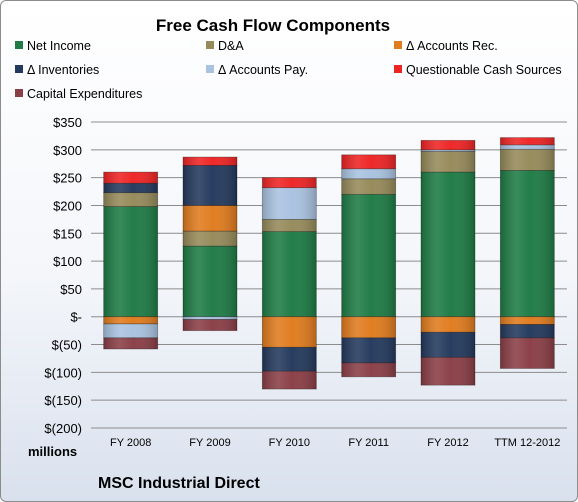 This screenshot has width=578, height=502. Describe the element at coordinates (59, 46) in the screenshot. I see `legend-label-net-income: Net Income` at that location.